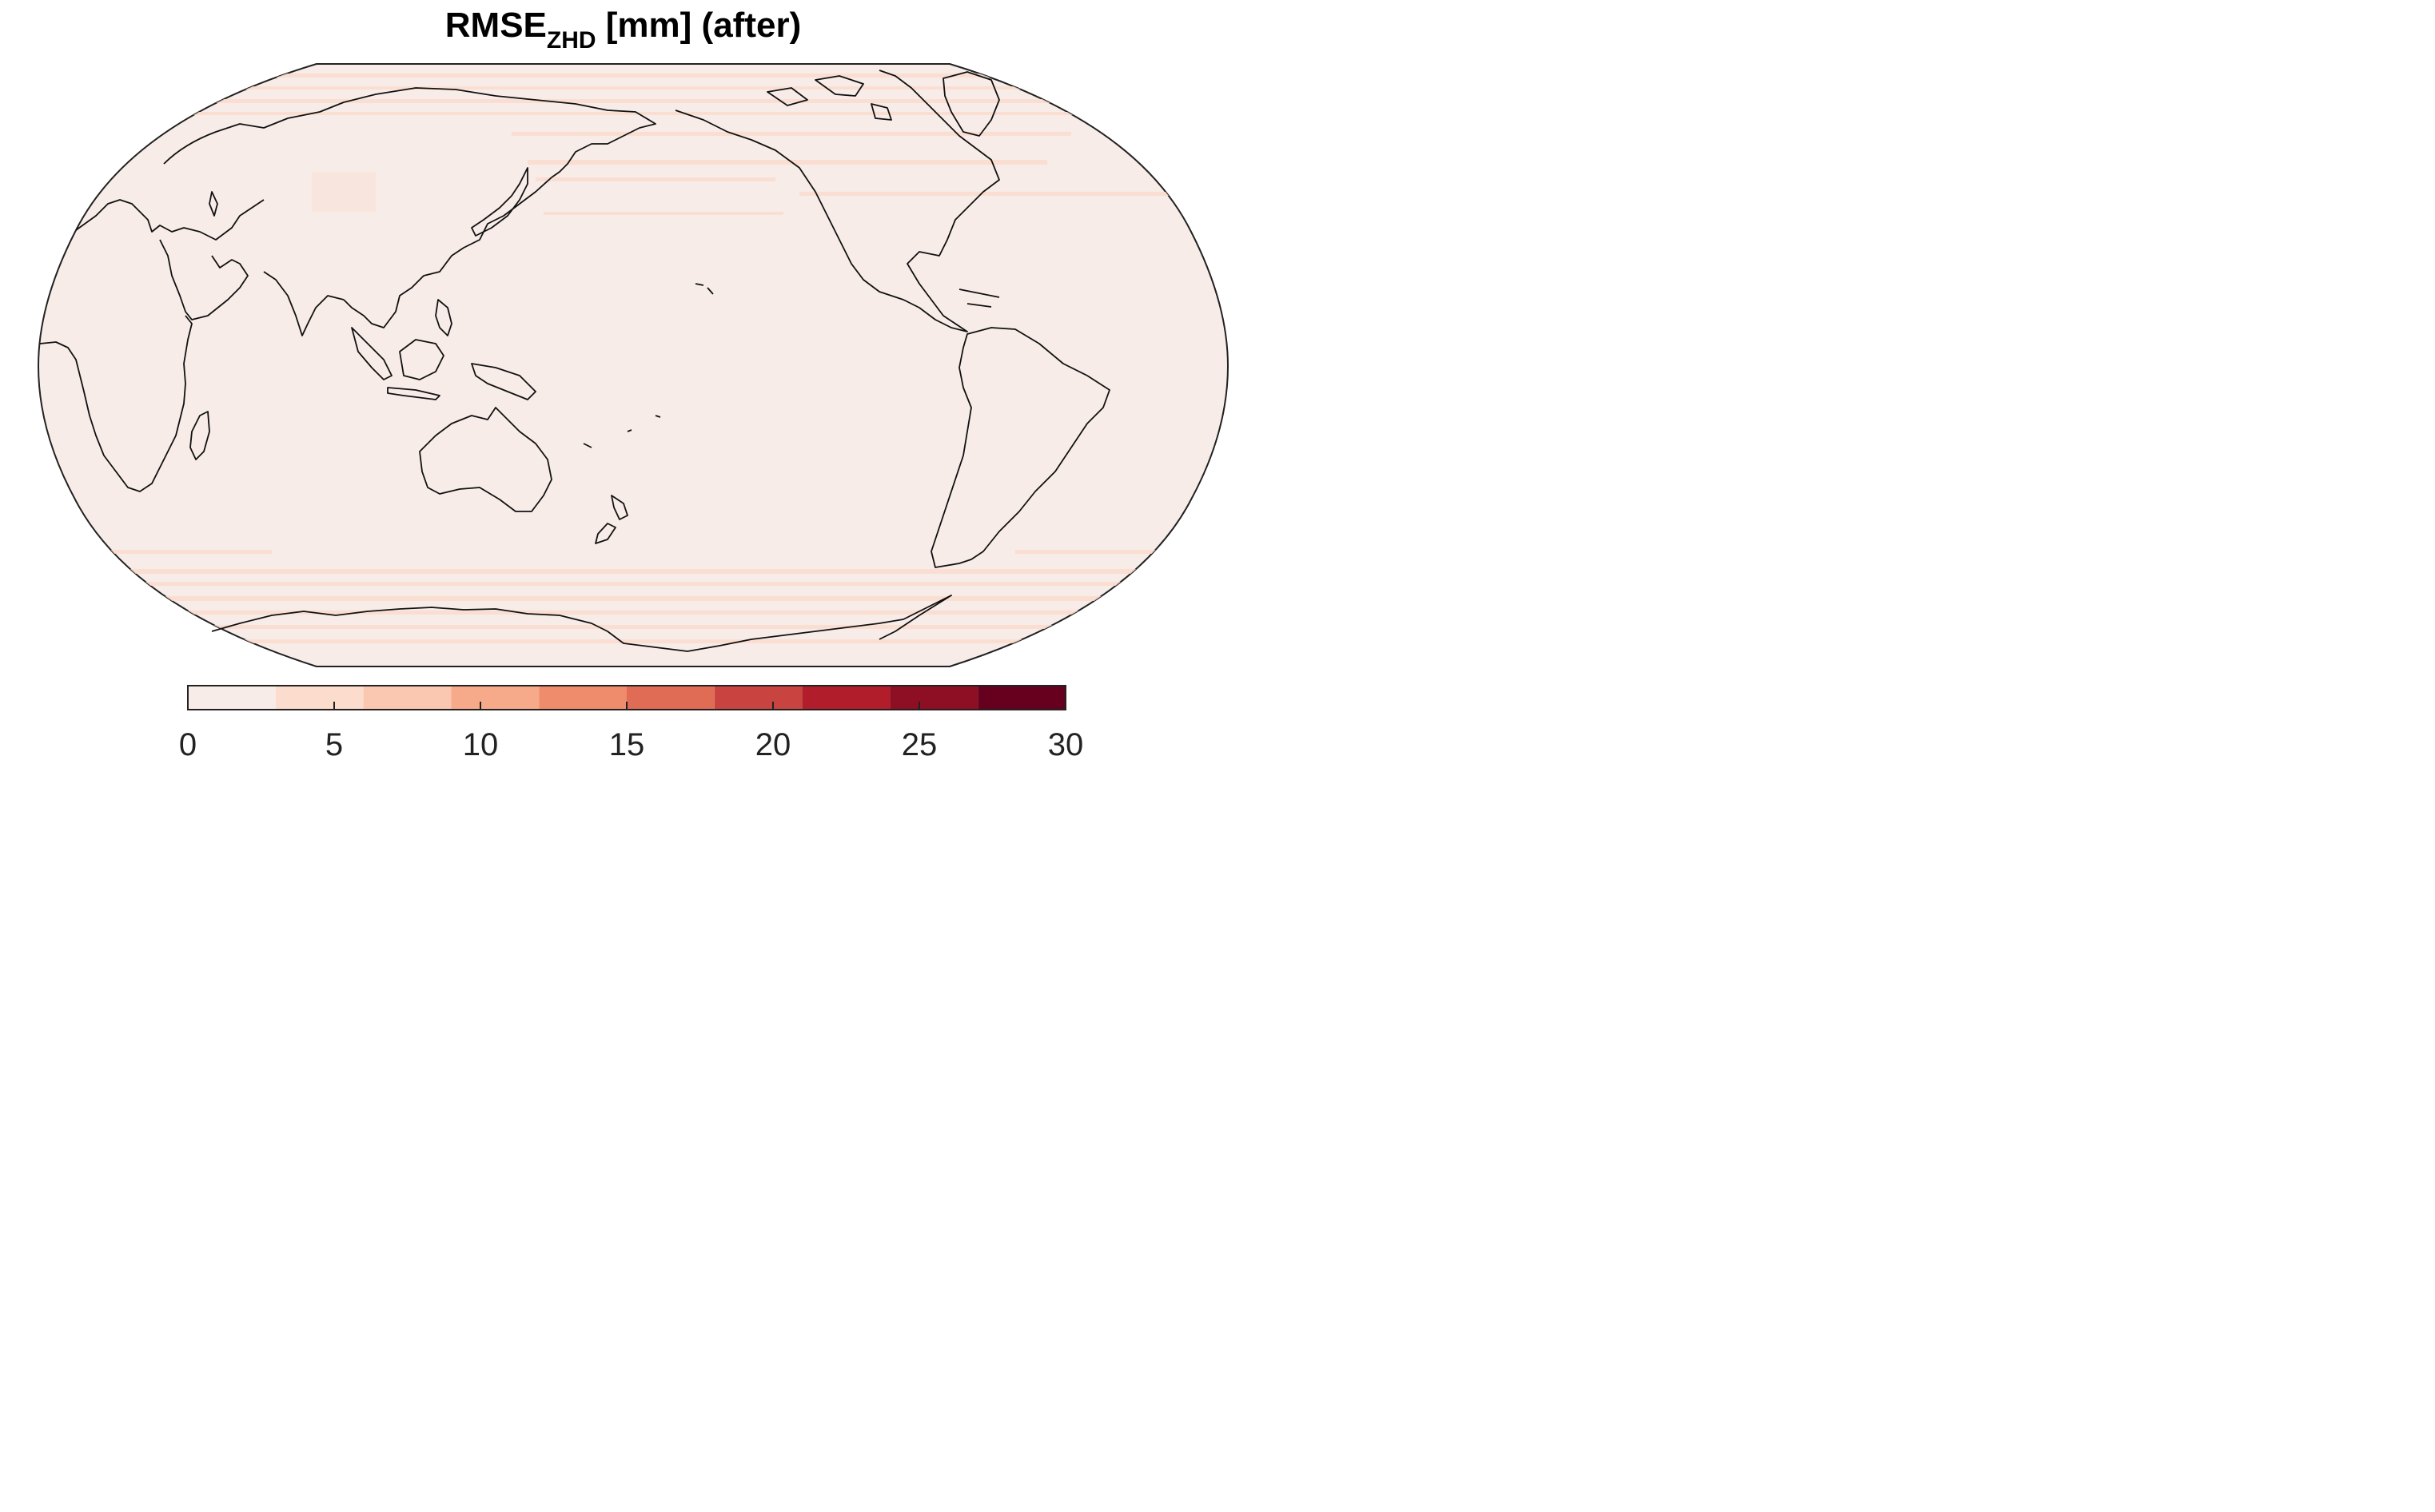 Image resolution: width=2435 pixels, height=1512 pixels. What do you see at coordinates (773, 744) in the screenshot?
I see `colorbar-tick-label: 20` at bounding box center [773, 744].